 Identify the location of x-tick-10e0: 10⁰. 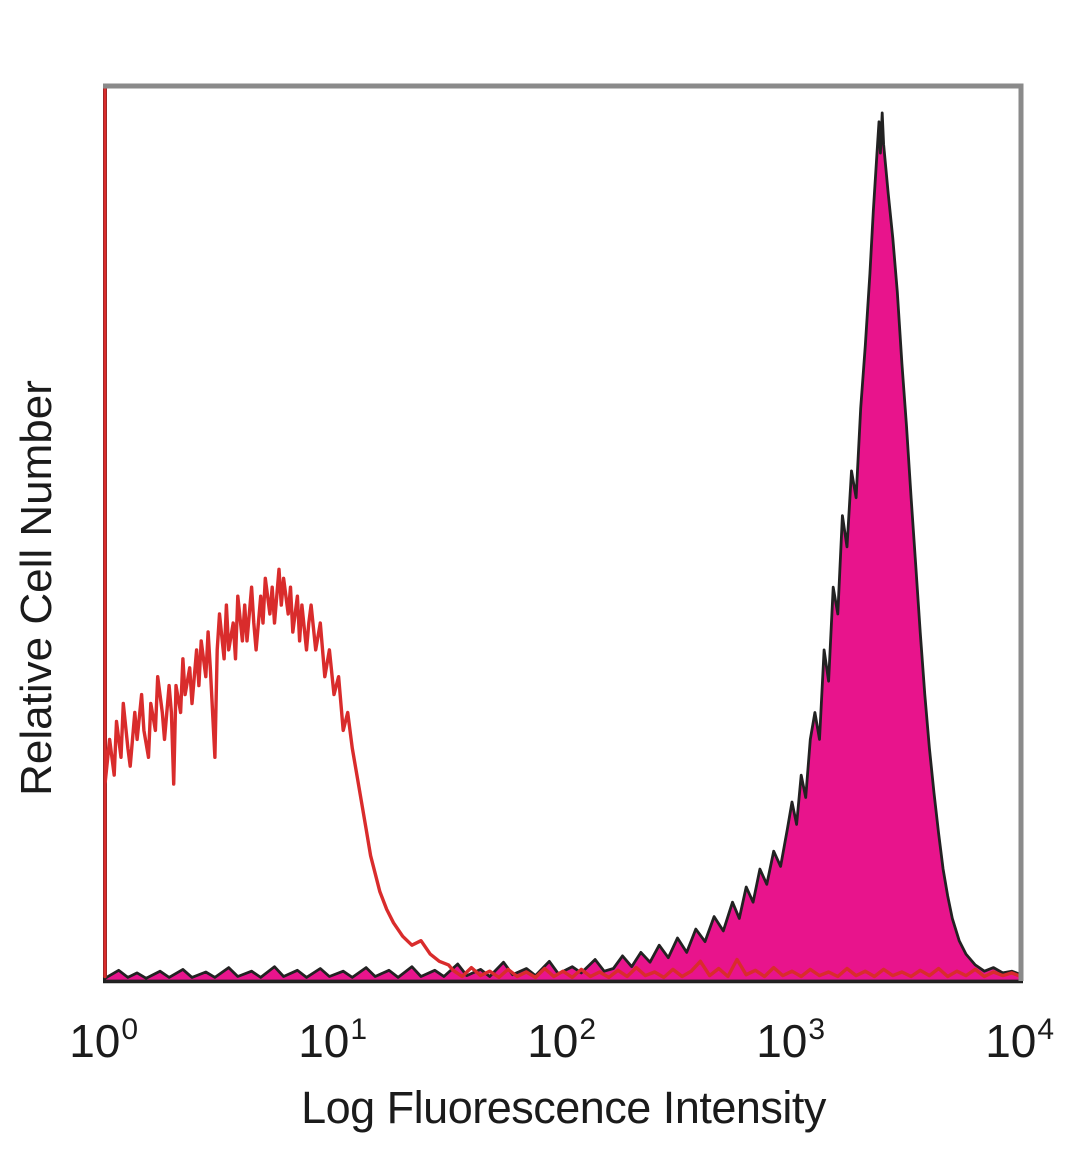
(104, 1040).